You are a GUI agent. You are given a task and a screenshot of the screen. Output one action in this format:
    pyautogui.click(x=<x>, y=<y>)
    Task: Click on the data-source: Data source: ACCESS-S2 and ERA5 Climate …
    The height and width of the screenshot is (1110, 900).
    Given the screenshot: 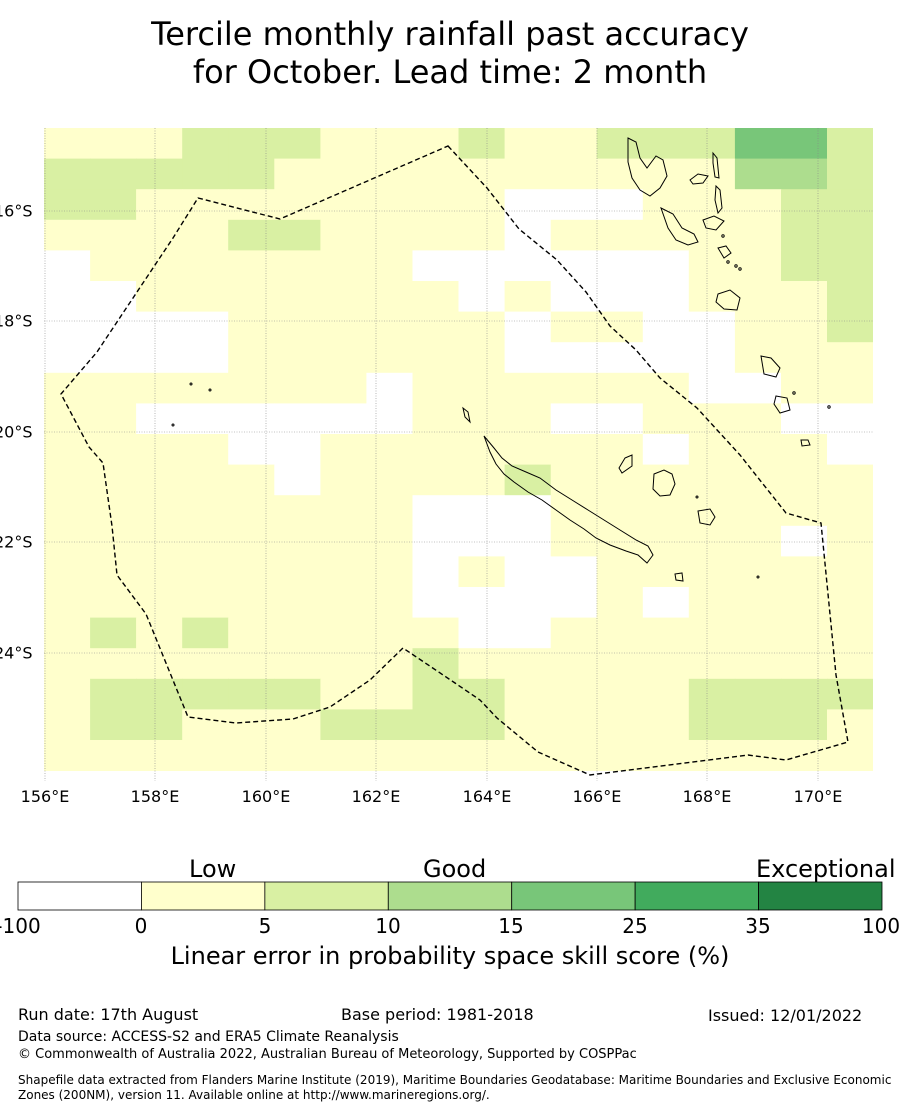 What is the action you would take?
    pyautogui.click(x=208, y=1037)
    